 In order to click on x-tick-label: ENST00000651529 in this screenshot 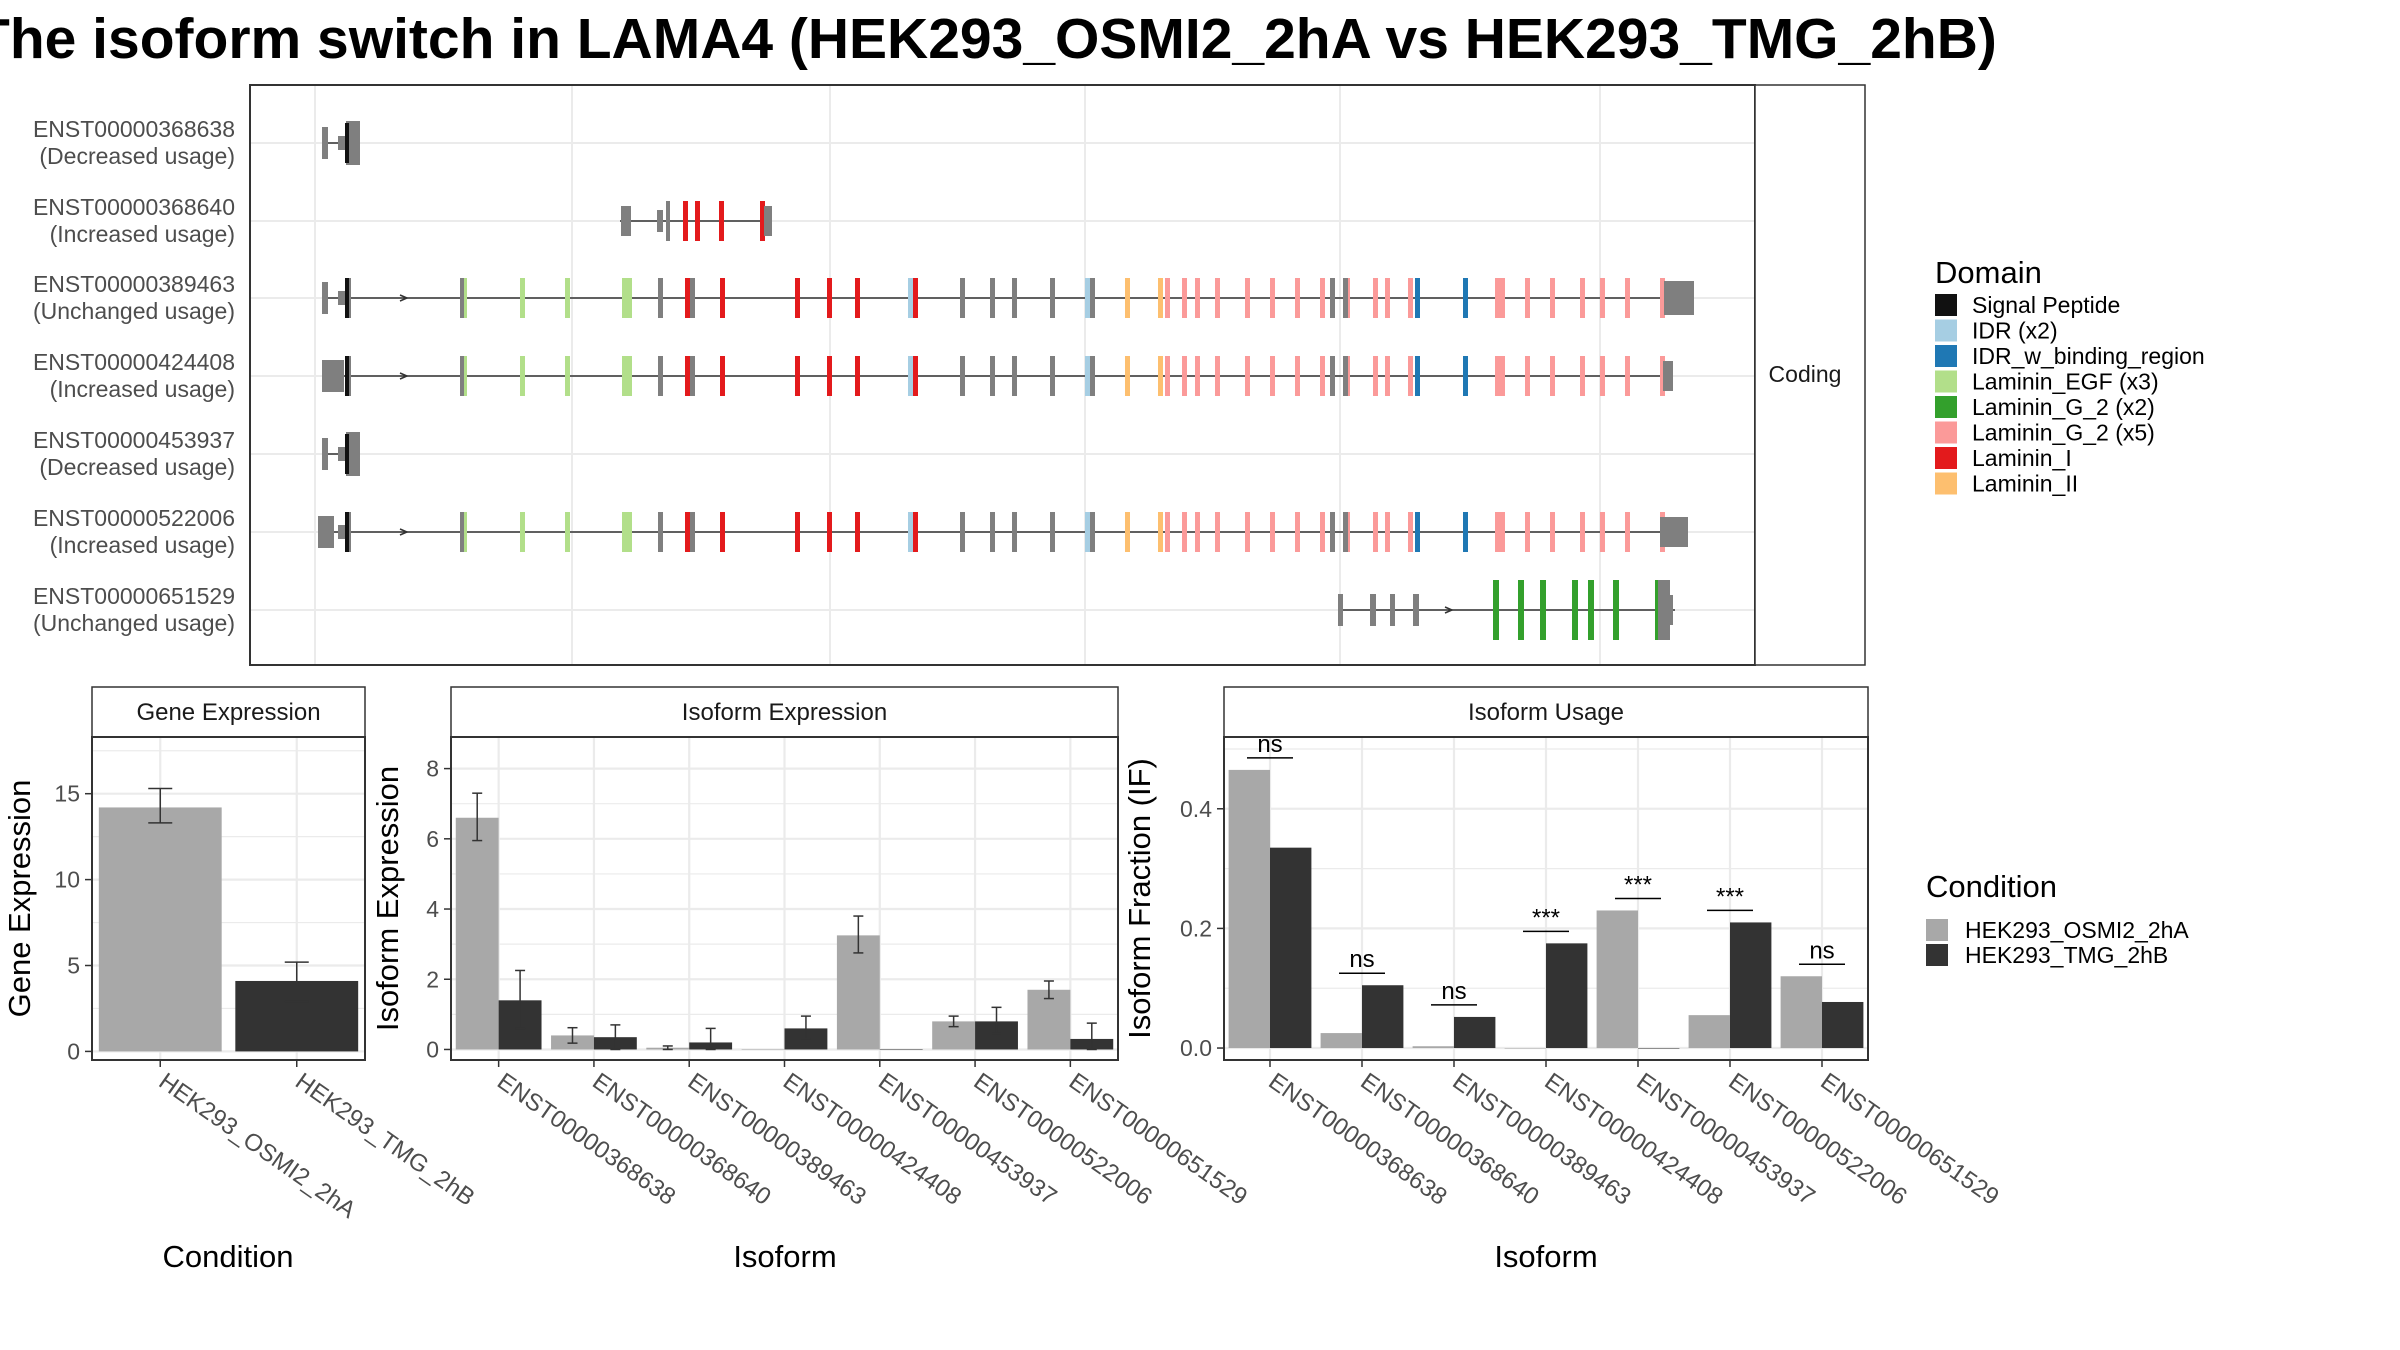, I will do `click(1158, 1139)`.